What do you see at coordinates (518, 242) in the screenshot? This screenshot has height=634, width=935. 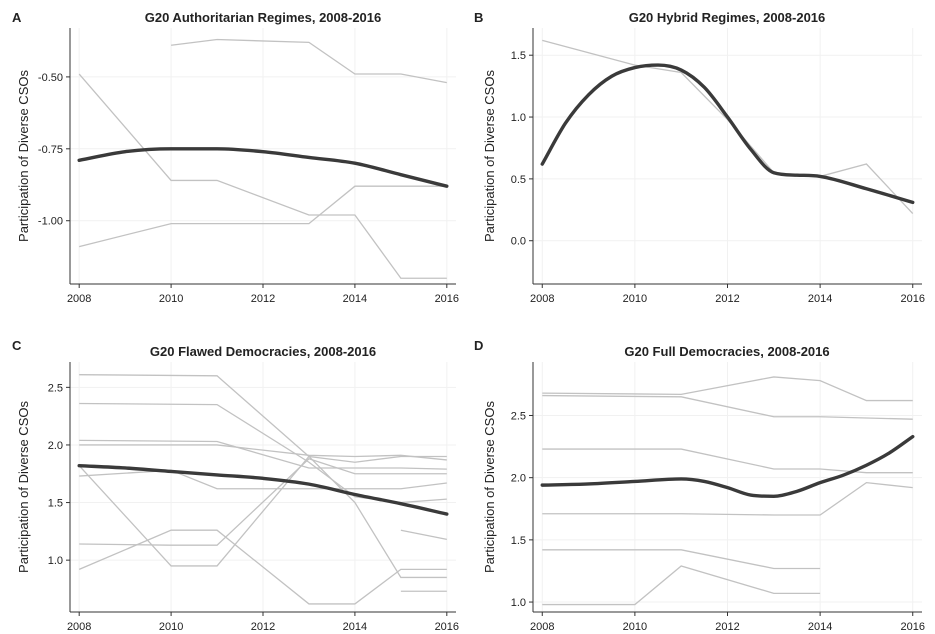 I see `y-tick-label: 0.0` at bounding box center [518, 242].